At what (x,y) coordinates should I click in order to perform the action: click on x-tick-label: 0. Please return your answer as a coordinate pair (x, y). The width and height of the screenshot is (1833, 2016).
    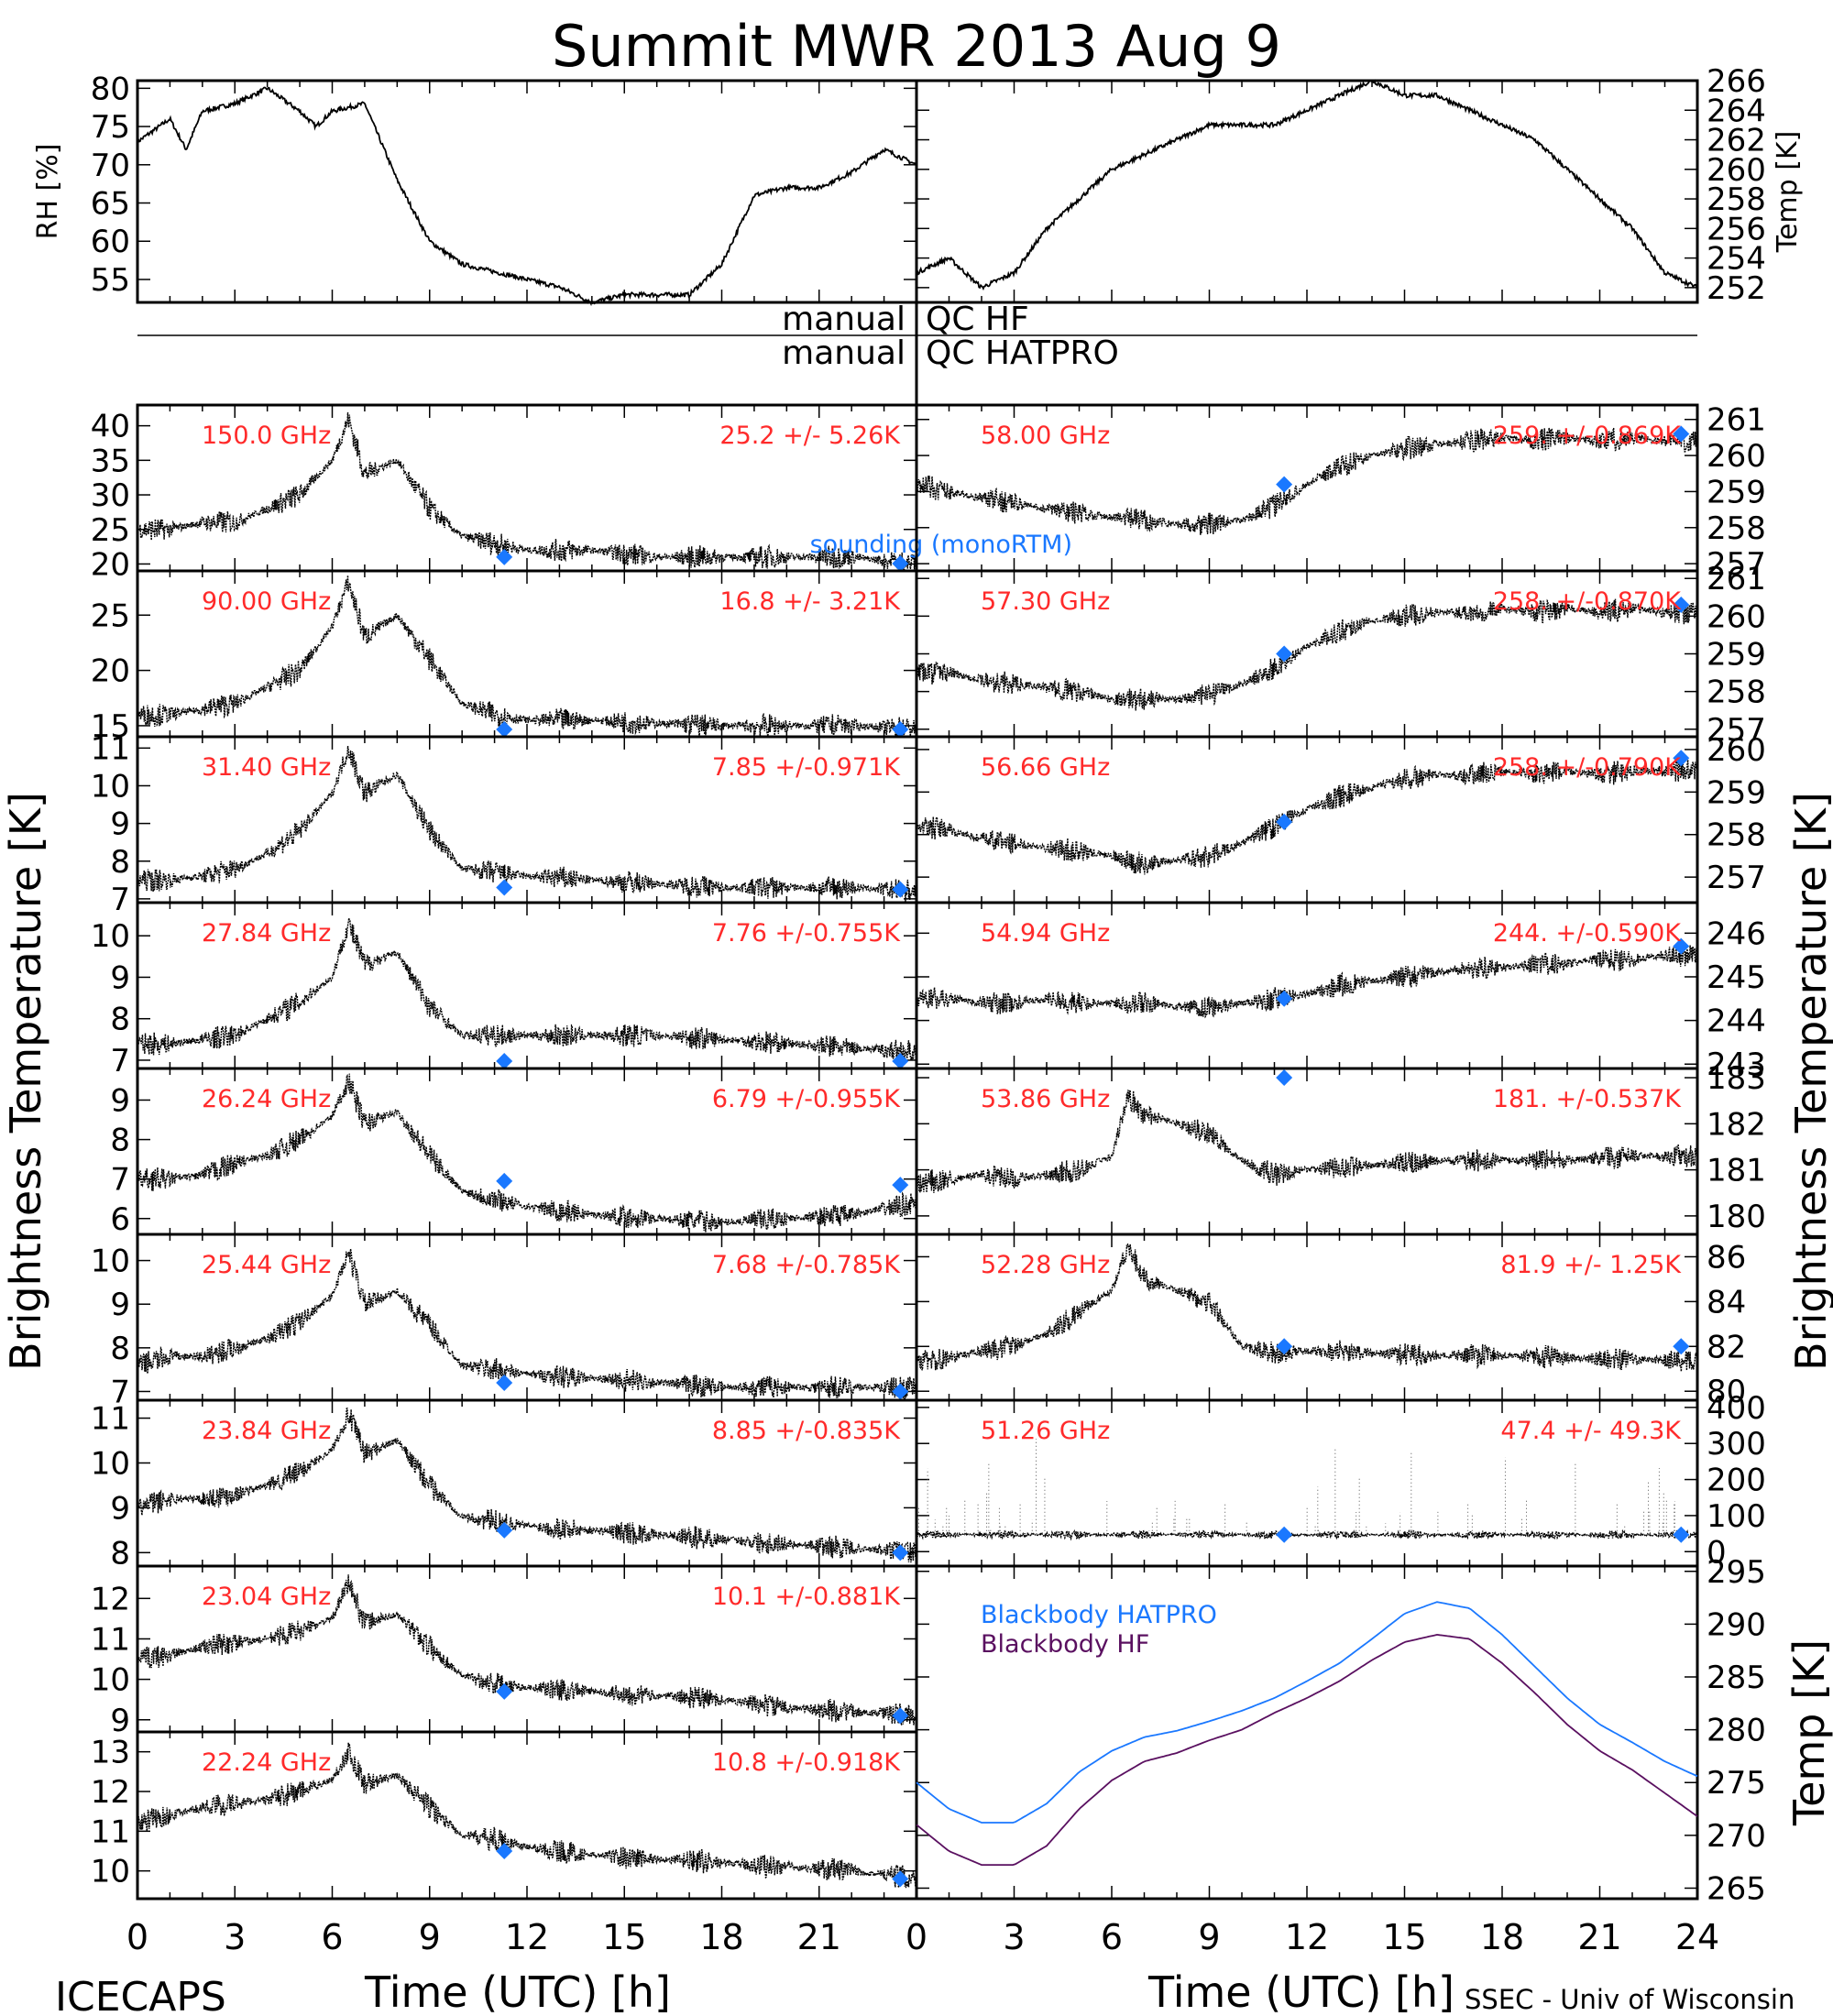
    Looking at the image, I should click on (137, 1937).